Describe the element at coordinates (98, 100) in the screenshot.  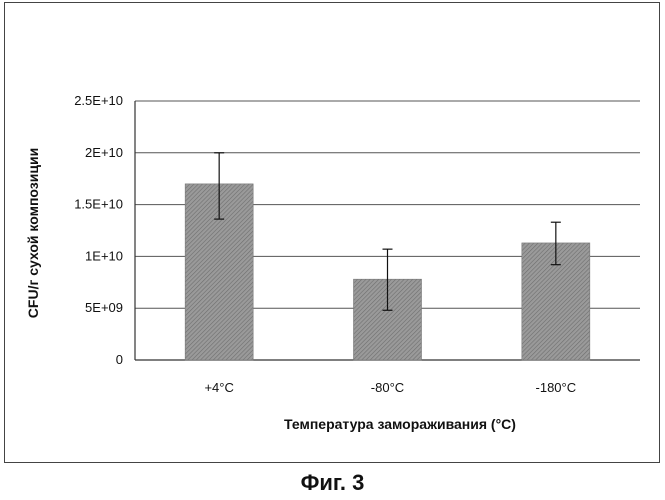
I see `y-tick-label: 2.5E+10` at that location.